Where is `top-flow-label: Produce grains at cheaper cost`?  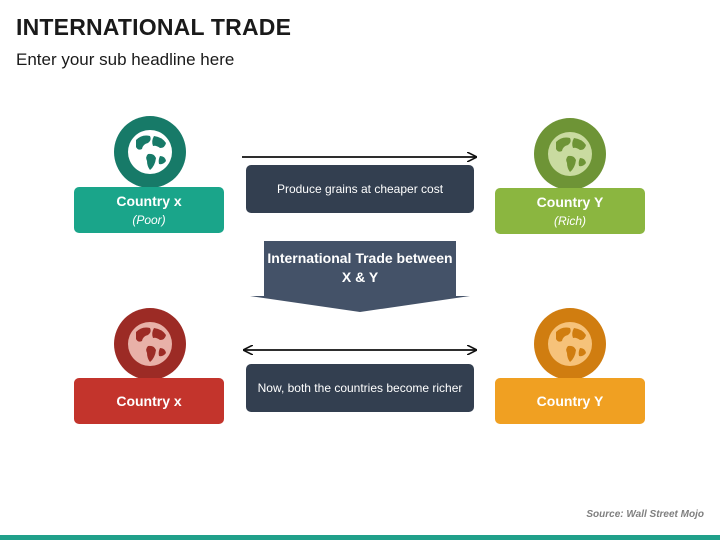 top-flow-label: Produce grains at cheaper cost is located at coordinates (360, 189).